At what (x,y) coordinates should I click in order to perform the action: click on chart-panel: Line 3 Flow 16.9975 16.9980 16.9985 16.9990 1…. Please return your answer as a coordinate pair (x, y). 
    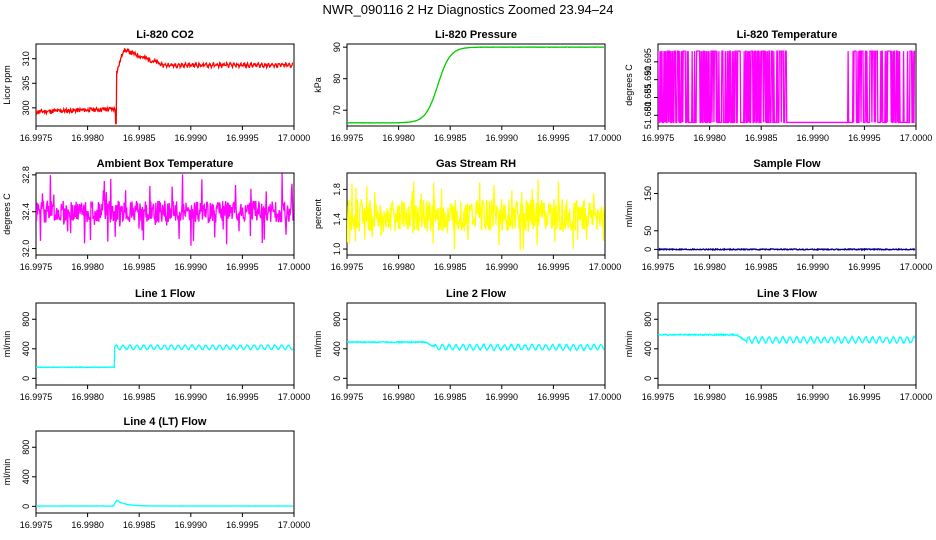
    Looking at the image, I should click on (778, 345).